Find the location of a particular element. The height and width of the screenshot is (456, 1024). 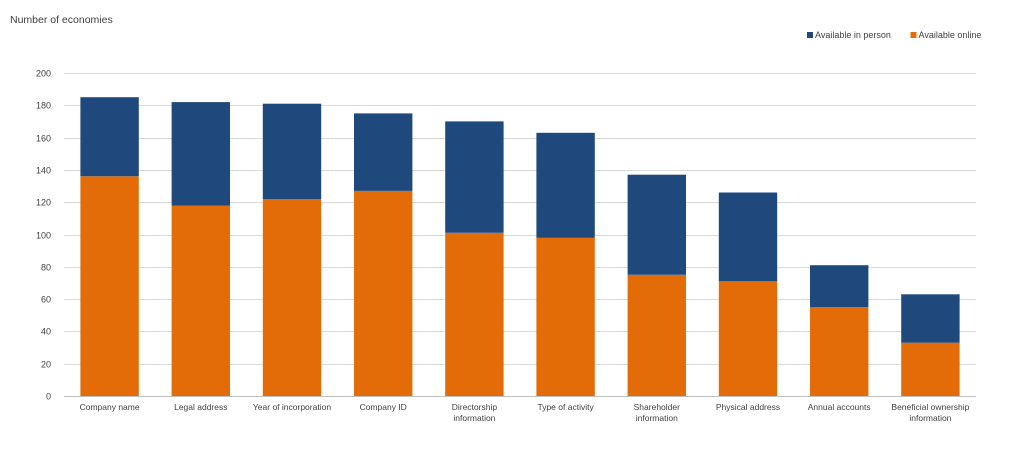

y-tick-label: 140 is located at coordinates (43, 171).